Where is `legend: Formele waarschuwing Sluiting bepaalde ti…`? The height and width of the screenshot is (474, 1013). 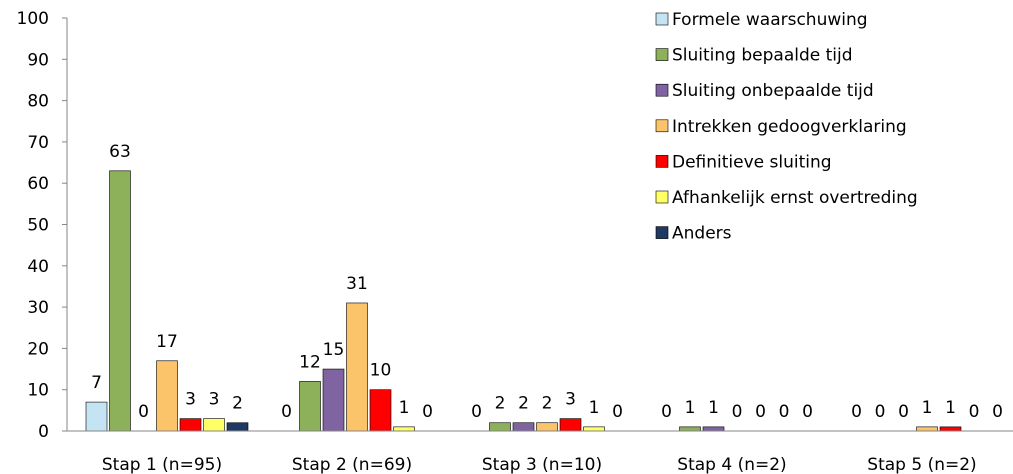 legend: Formele waarschuwing Sluiting bepaalde ti… is located at coordinates (786, 127).